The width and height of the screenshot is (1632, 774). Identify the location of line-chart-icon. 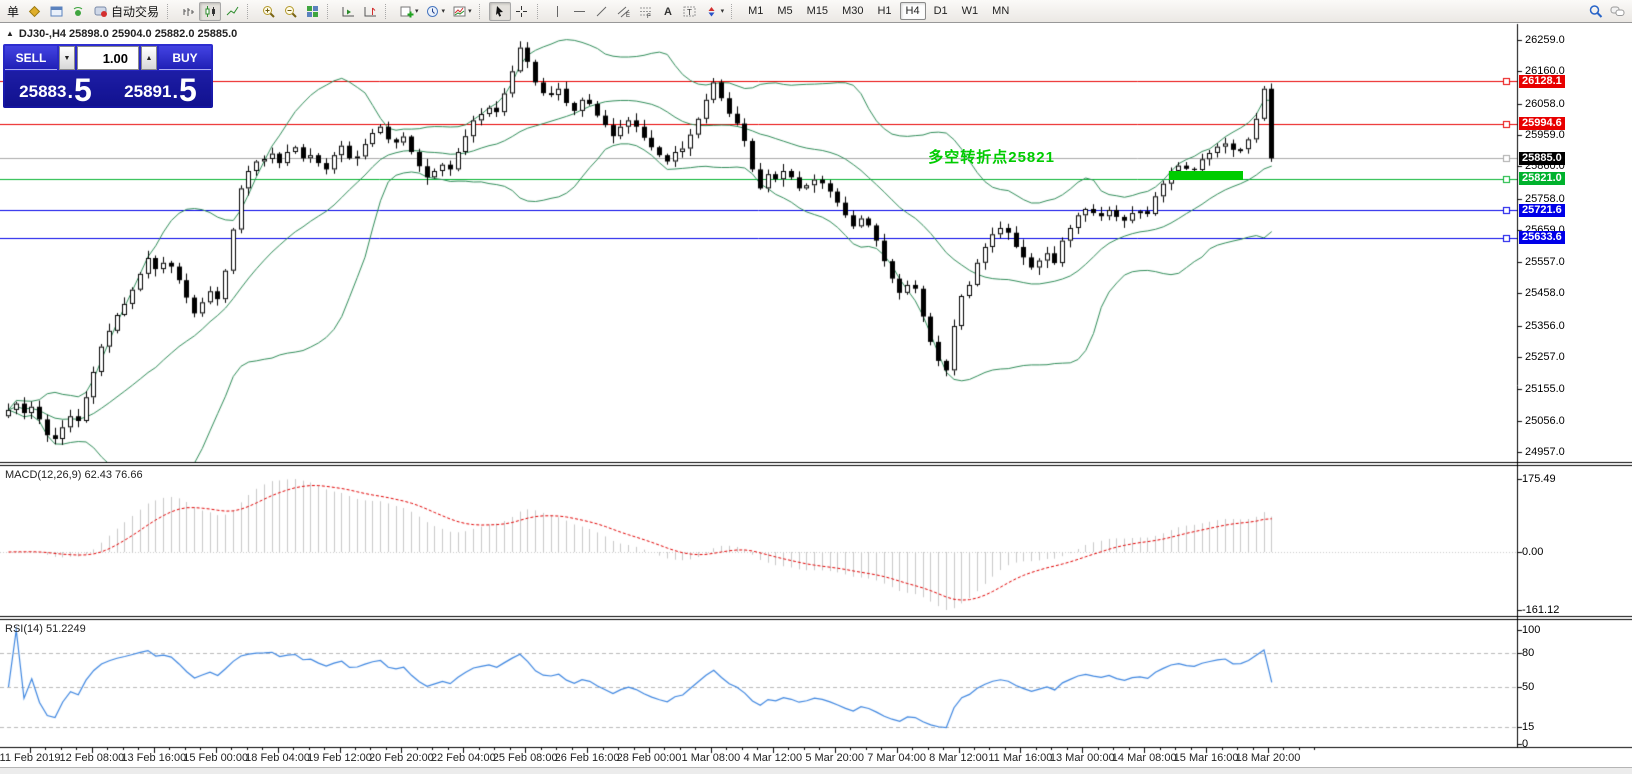
(232, 11).